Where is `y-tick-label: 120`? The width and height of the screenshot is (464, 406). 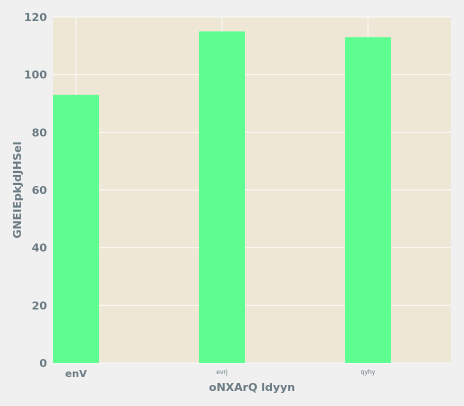
y-tick-label: 120 is located at coordinates (35, 17).